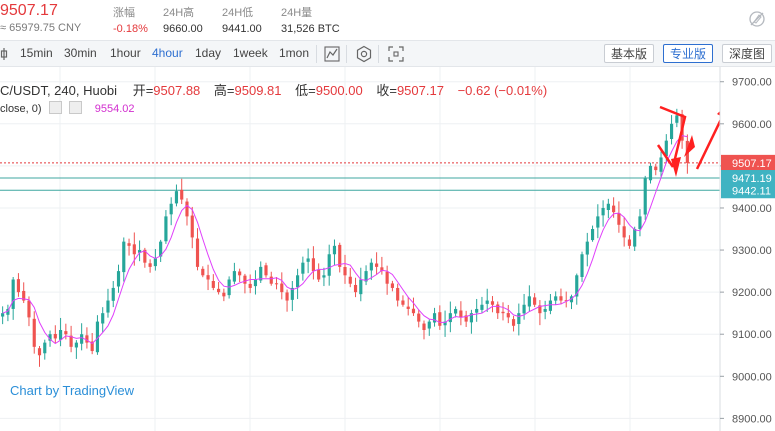 The height and width of the screenshot is (431, 775). Describe the element at coordinates (75, 107) in the screenshot. I see `close-icon` at that location.